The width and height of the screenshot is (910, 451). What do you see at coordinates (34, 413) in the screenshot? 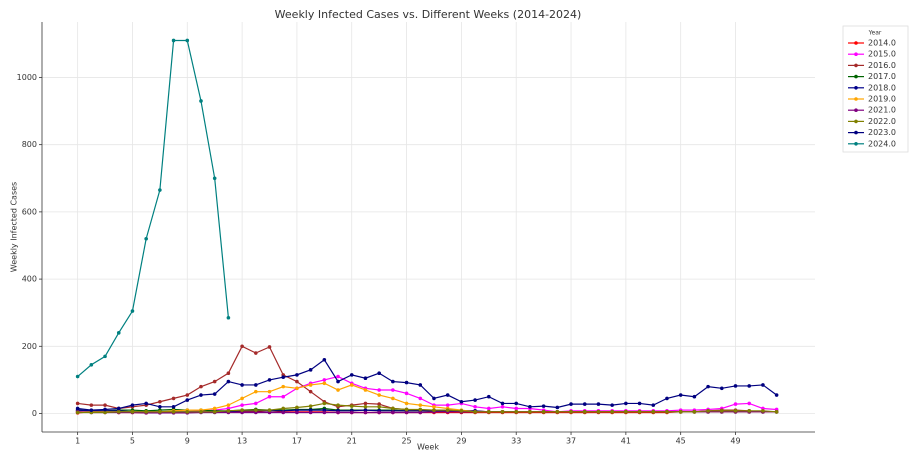
I see `y-tick-label: 0` at bounding box center [34, 413].